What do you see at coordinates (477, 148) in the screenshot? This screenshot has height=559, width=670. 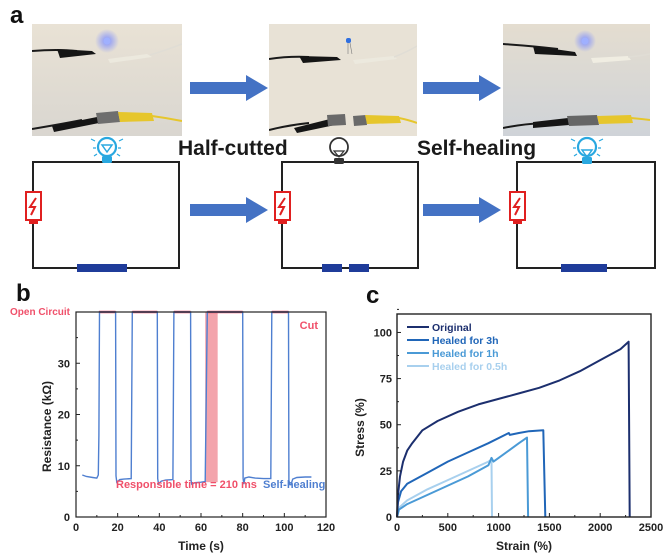 I see `caption-self-healing: Self-healing` at bounding box center [477, 148].